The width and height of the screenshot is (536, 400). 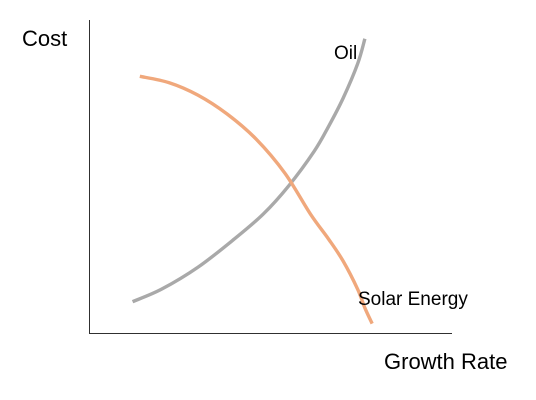 What do you see at coordinates (446, 361) in the screenshot?
I see `x-axis-label: Growth Rate` at bounding box center [446, 361].